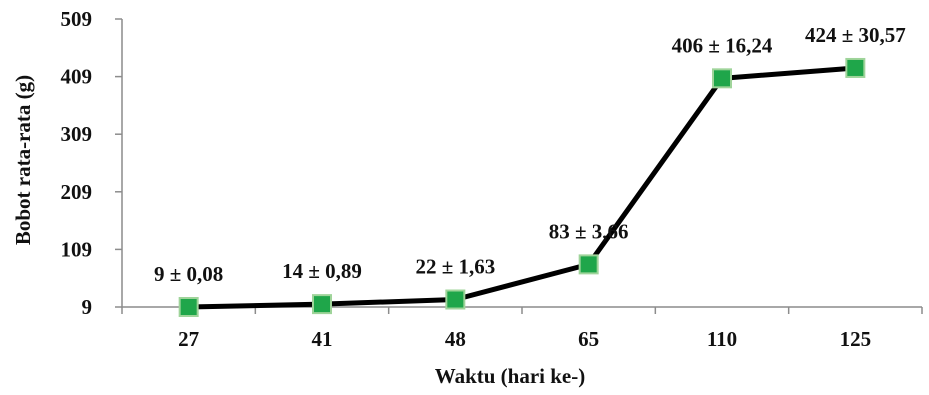 Image resolution: width=929 pixels, height=395 pixels. Describe the element at coordinates (23, 160) in the screenshot. I see `y-axis-title: Bobot rata-rata (g)` at that location.